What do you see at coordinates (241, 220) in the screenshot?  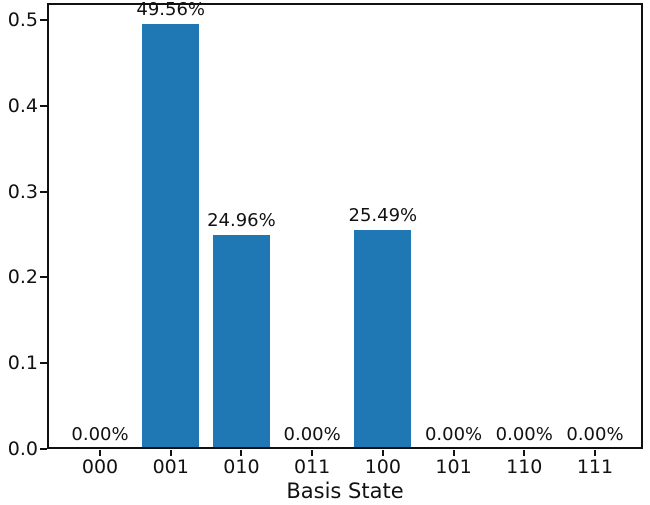 I see `bar-value-label-010: 24.96%` at bounding box center [241, 220].